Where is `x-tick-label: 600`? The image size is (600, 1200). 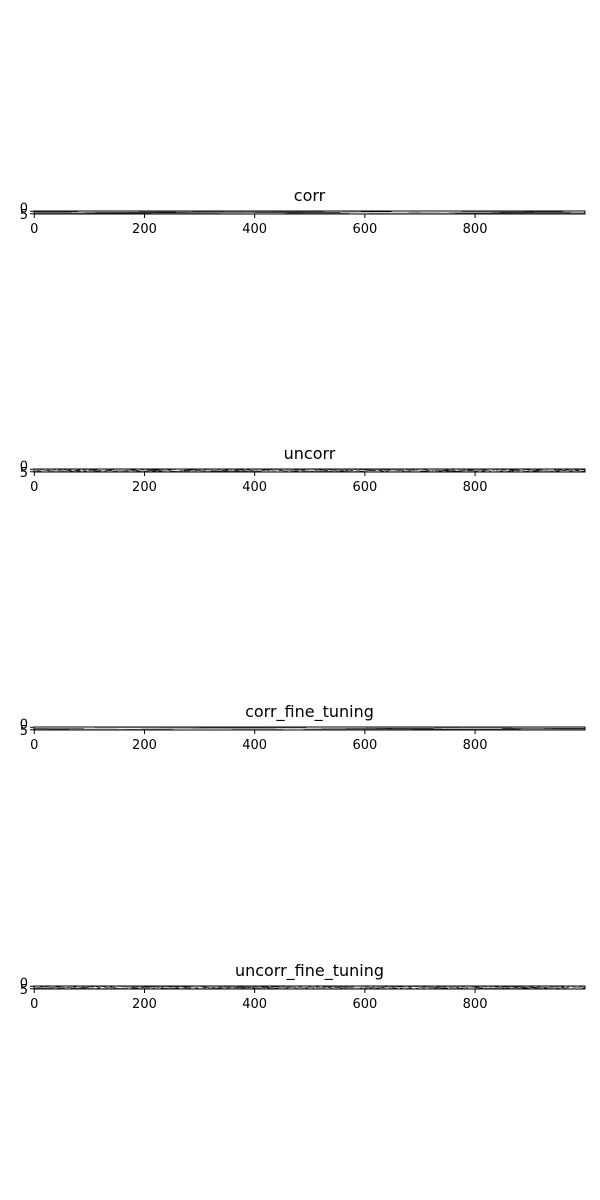 x-tick-label: 600 is located at coordinates (364, 1004).